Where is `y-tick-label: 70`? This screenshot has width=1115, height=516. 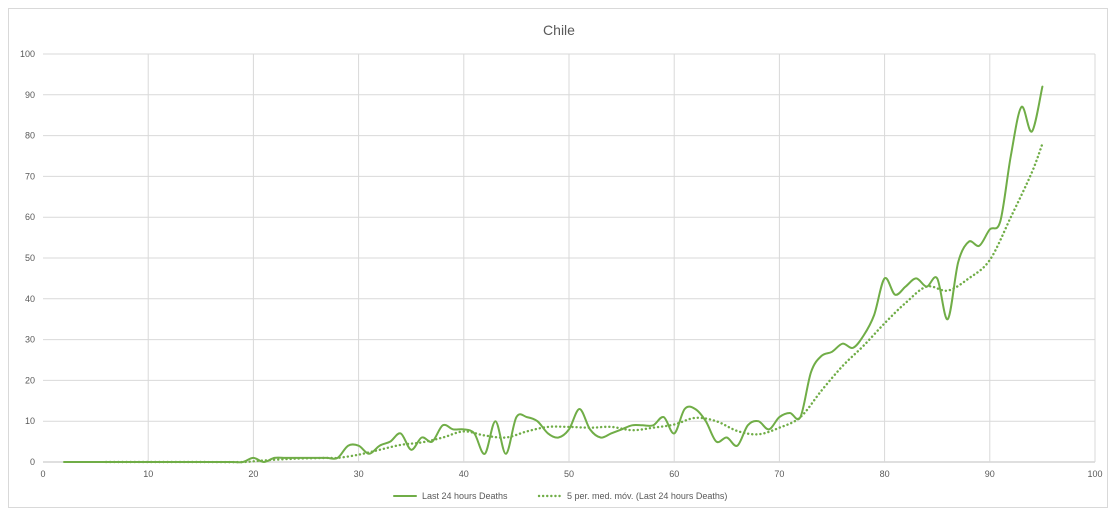 y-tick-label: 70 is located at coordinates (30, 176).